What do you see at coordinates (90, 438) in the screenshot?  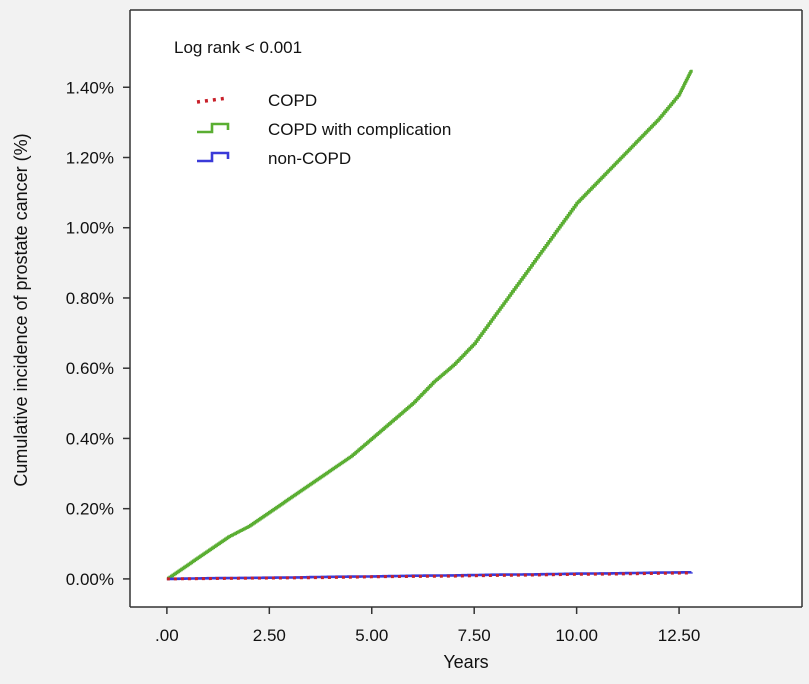 I see `y-tick-label: 0.40%` at bounding box center [90, 438].